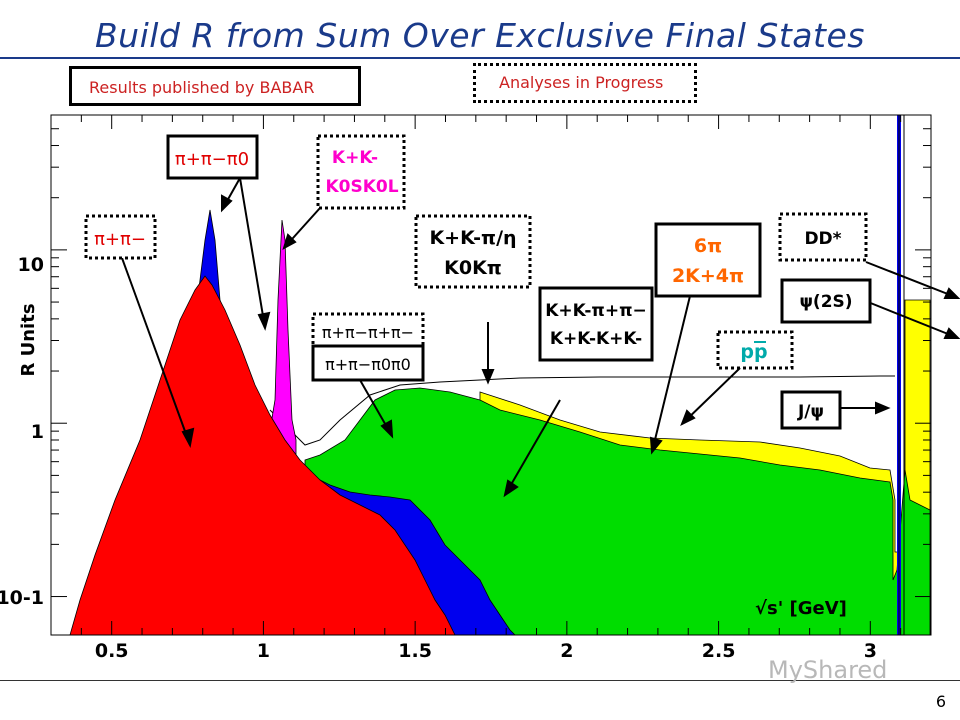 This screenshot has height=720, width=960. What do you see at coordinates (473, 251) in the screenshot?
I see `box-kkpi` at bounding box center [473, 251].